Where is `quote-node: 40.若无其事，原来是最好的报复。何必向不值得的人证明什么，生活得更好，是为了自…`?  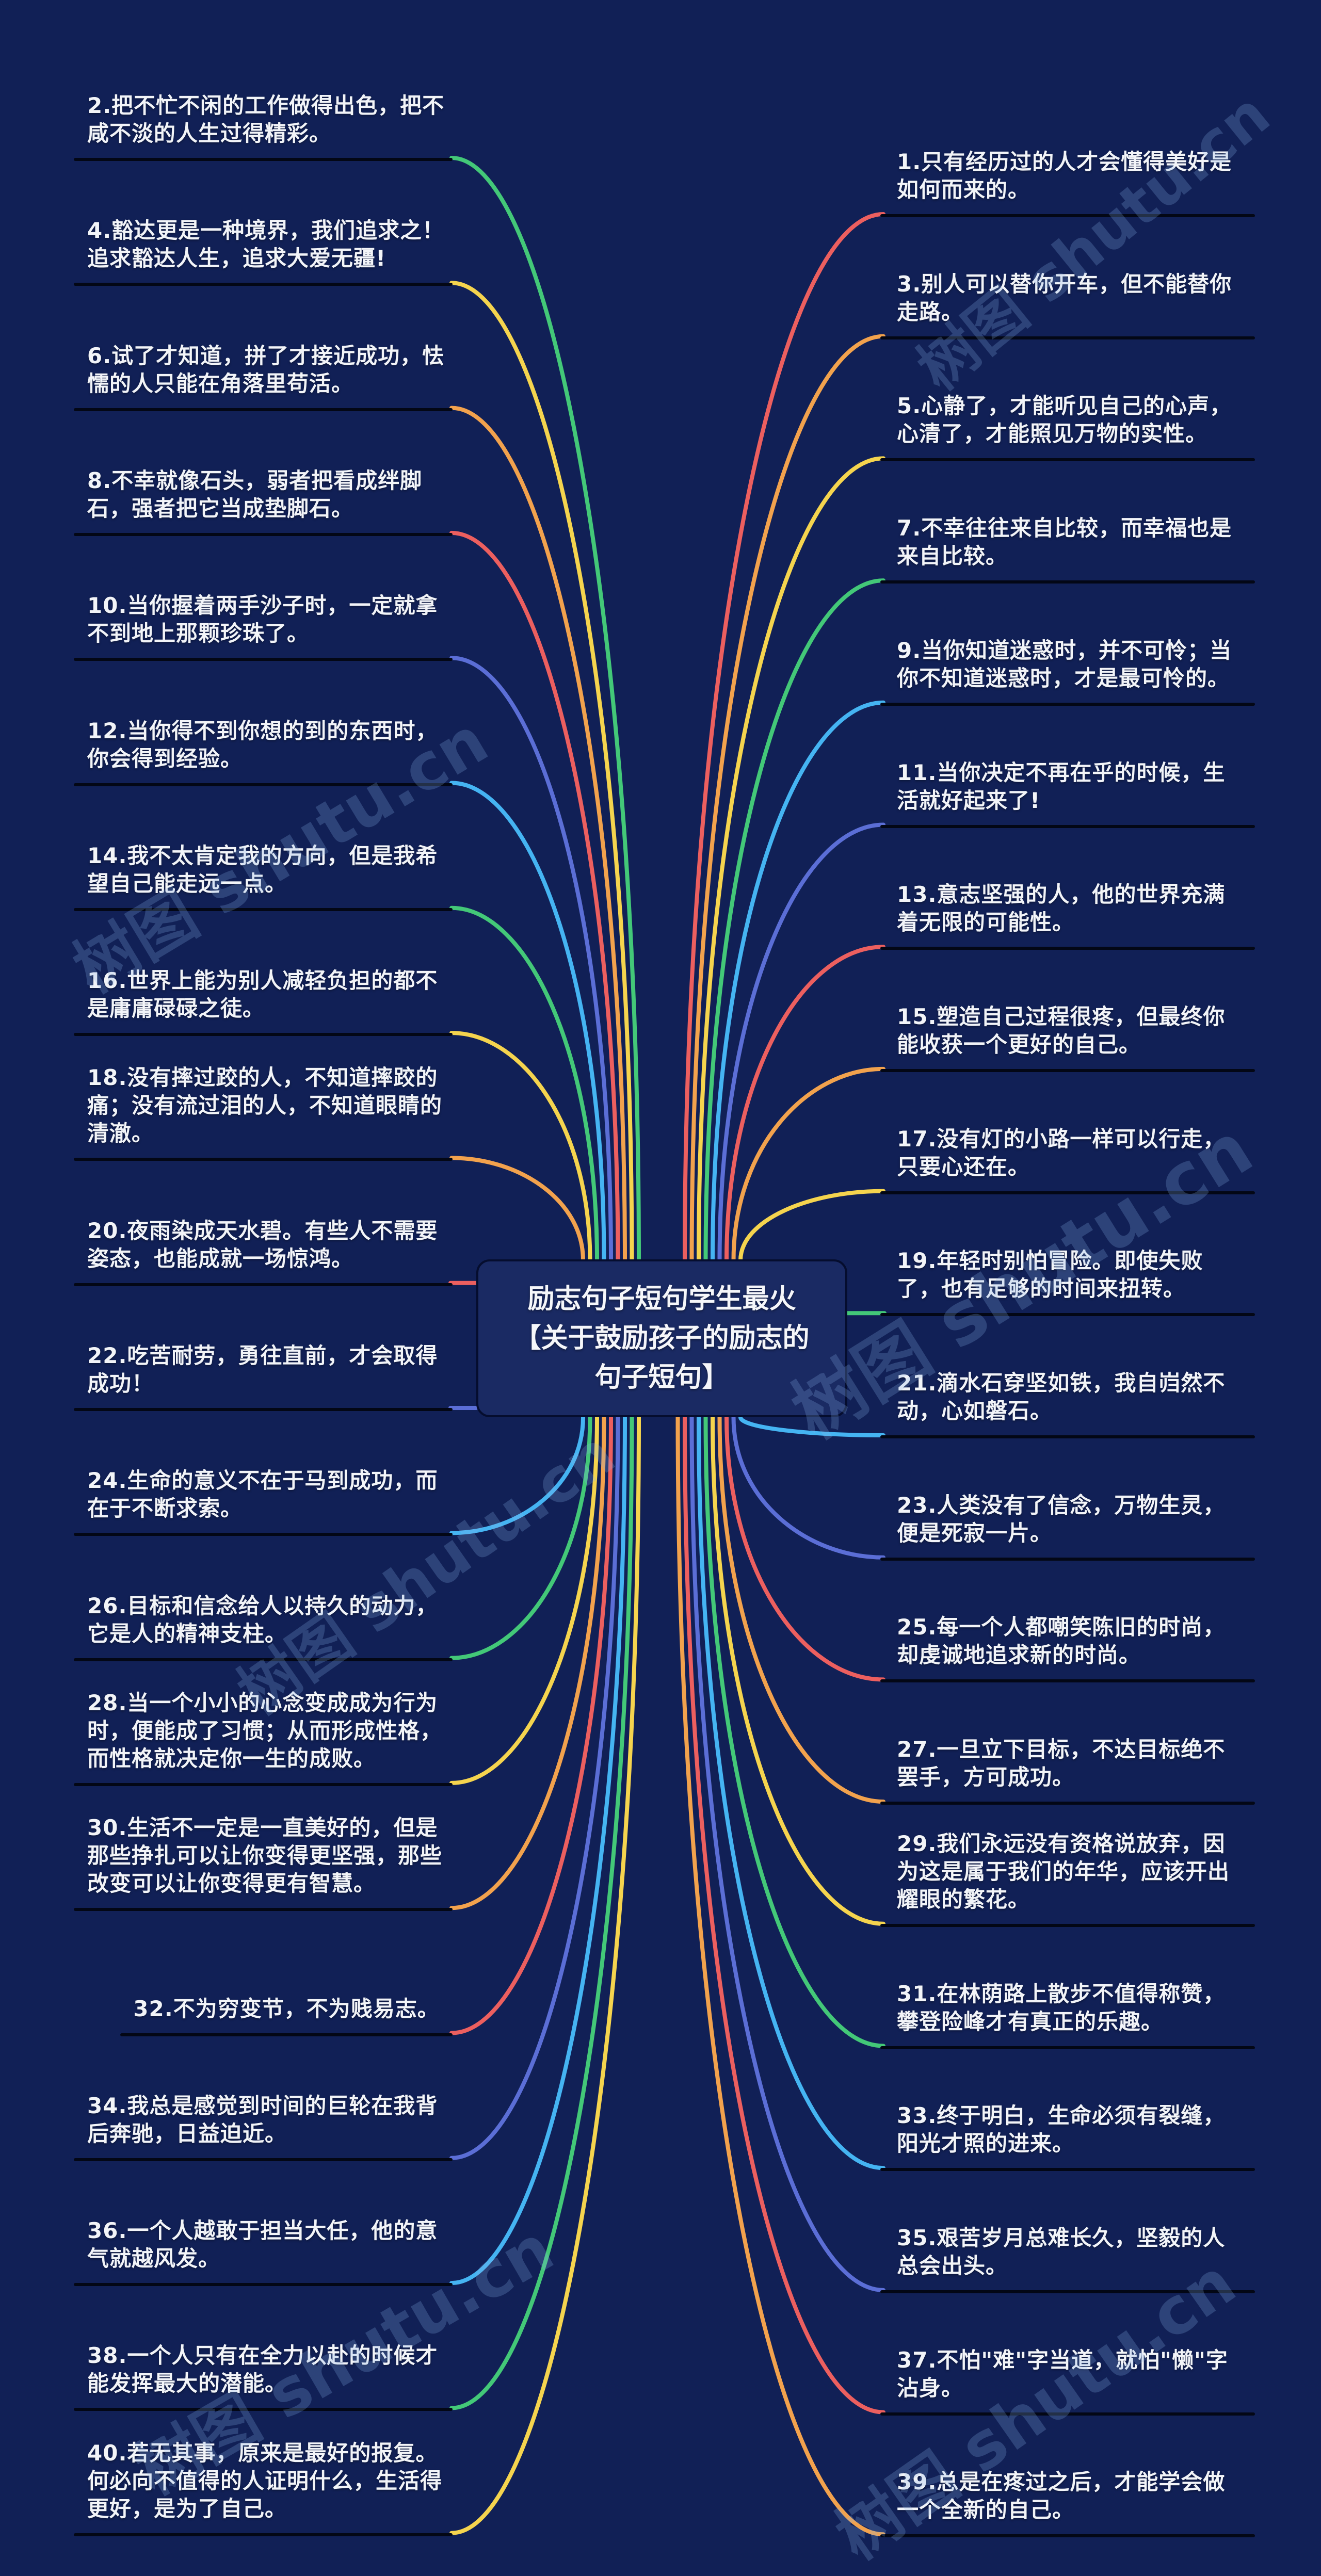 quote-node: 40.若无其事，原来是最好的报复。何必向不值得的人证明什么，生活得更好，是为了自… is located at coordinates (263, 2487).